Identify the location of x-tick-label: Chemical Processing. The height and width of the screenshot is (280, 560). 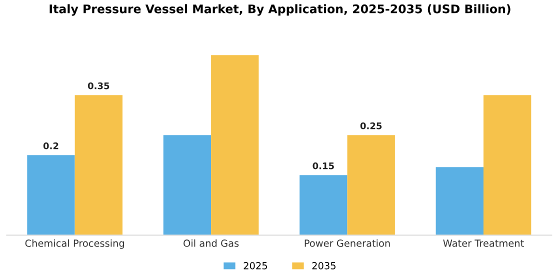
(74, 244).